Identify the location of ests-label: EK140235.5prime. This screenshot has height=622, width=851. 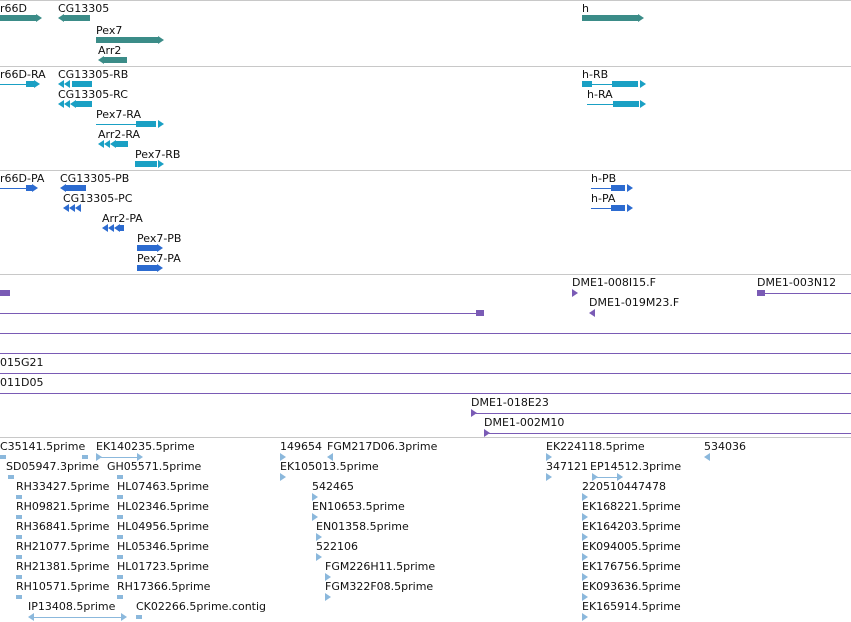
(145, 446).